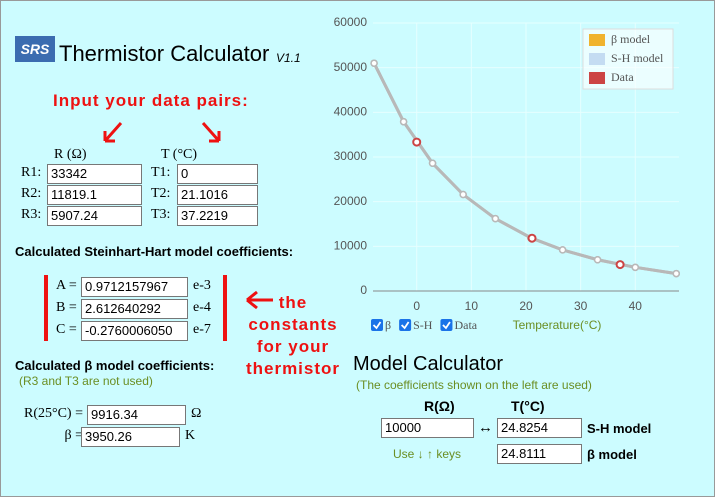  What do you see at coordinates (31, 172) in the screenshot?
I see `row-label: R1:` at bounding box center [31, 172].